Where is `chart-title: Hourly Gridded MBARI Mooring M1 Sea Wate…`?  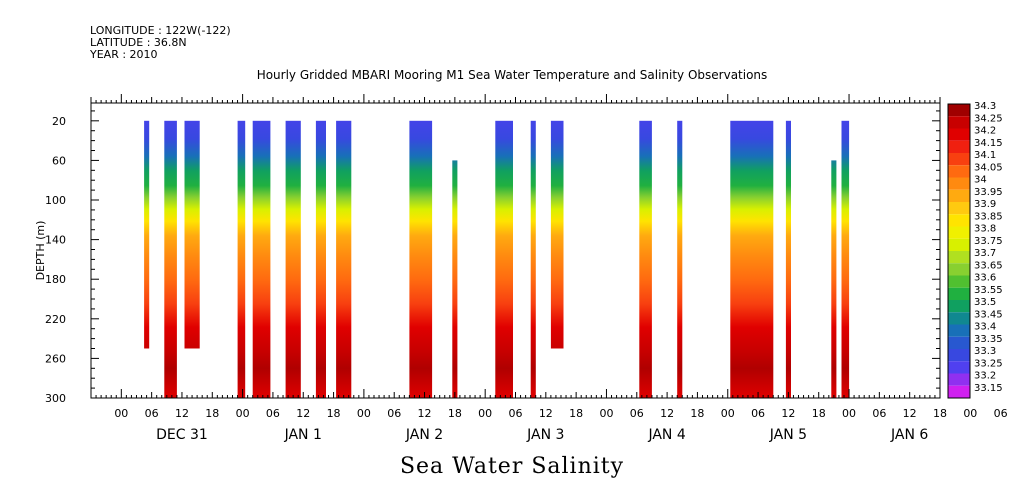 chart-title: Hourly Gridded MBARI Mooring M1 Sea Wate… is located at coordinates (512, 75).